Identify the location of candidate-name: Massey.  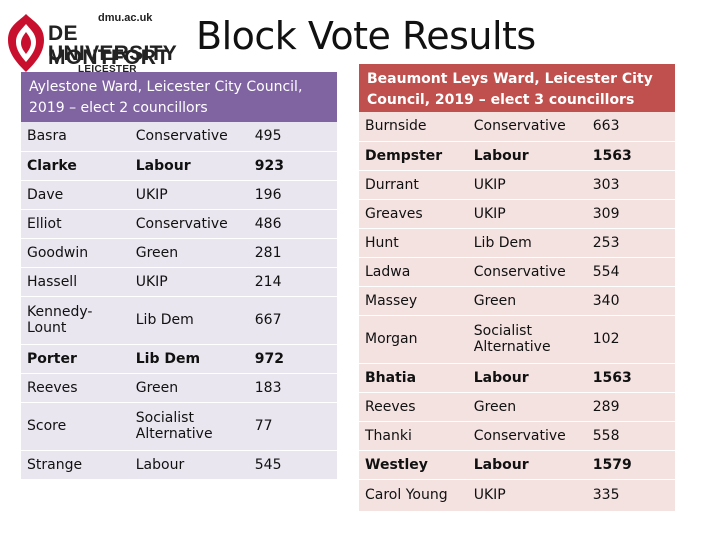
(413, 301).